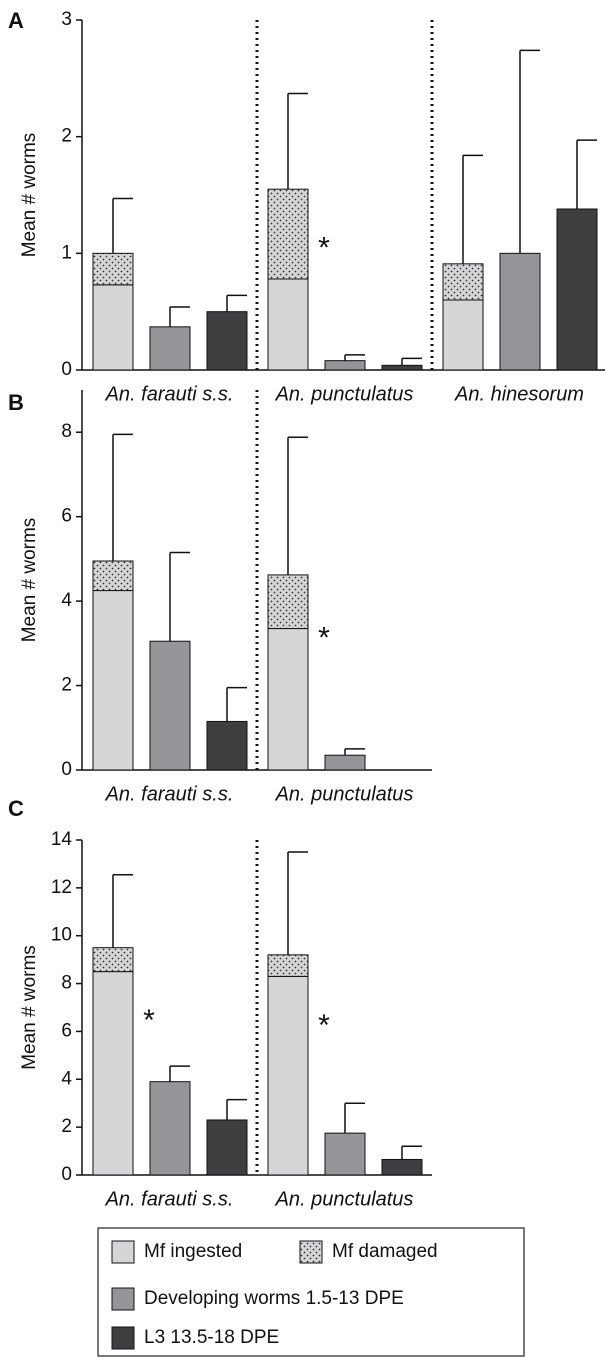 The width and height of the screenshot is (605, 1364). What do you see at coordinates (62, 839) in the screenshot?
I see `y-tick-label: 14` at bounding box center [62, 839].